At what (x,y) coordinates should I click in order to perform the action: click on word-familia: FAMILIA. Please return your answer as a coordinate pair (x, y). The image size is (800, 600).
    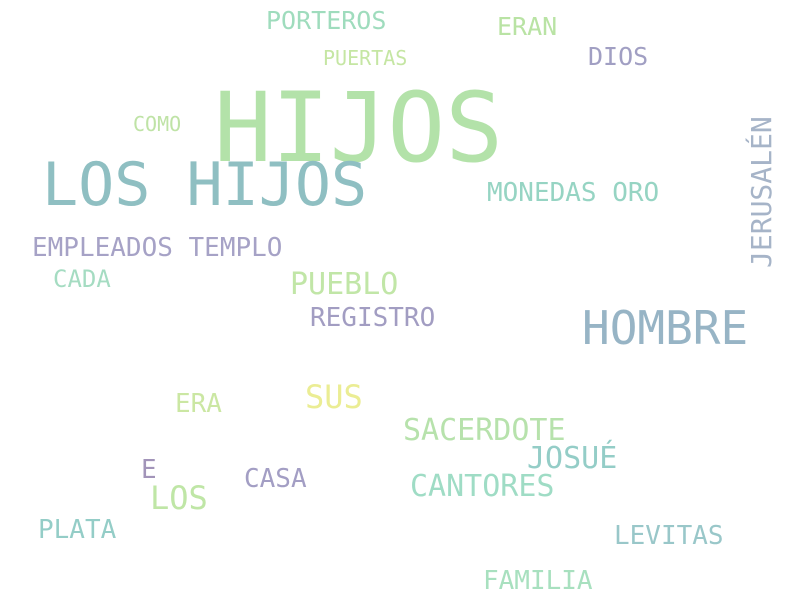
    Looking at the image, I should click on (538, 581).